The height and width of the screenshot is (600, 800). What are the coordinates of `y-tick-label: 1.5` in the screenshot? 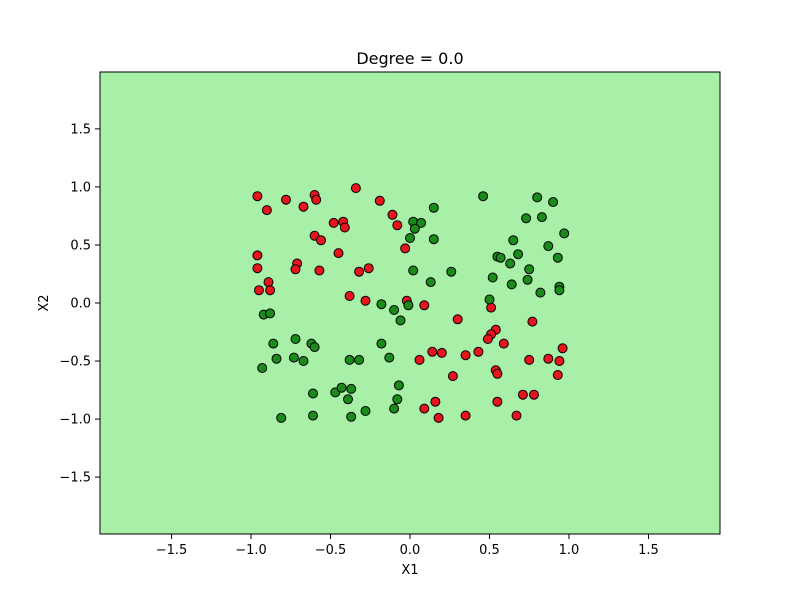 It's located at (80, 129).